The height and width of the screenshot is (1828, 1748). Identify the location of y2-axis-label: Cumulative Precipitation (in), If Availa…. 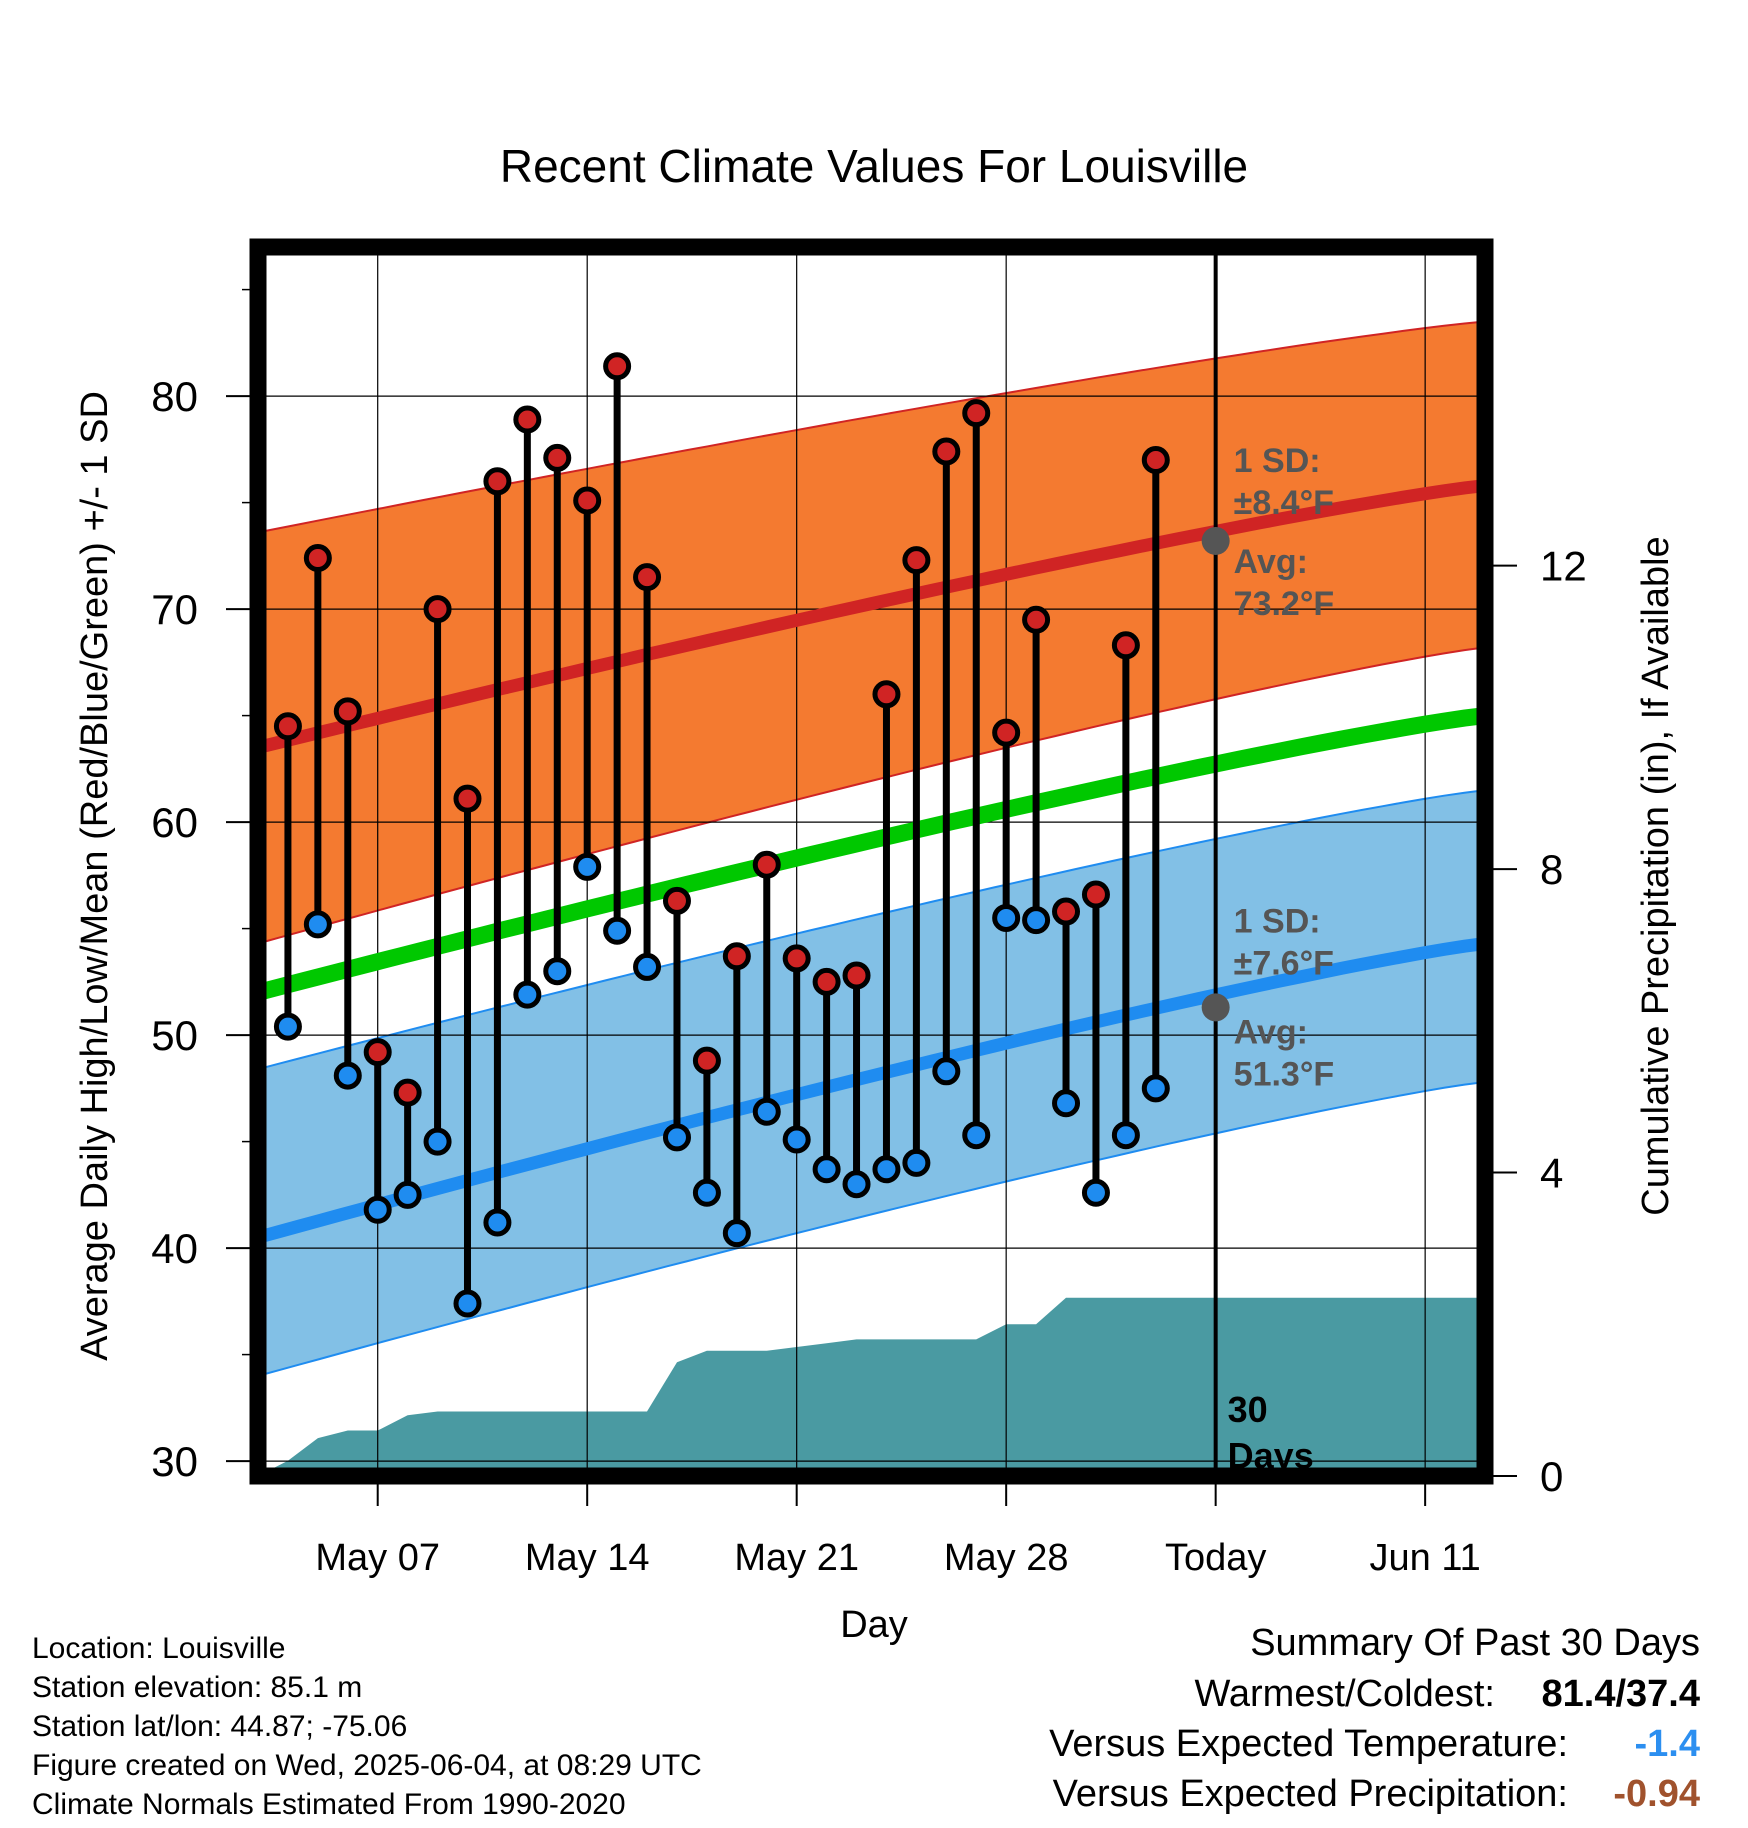
(1656, 875).